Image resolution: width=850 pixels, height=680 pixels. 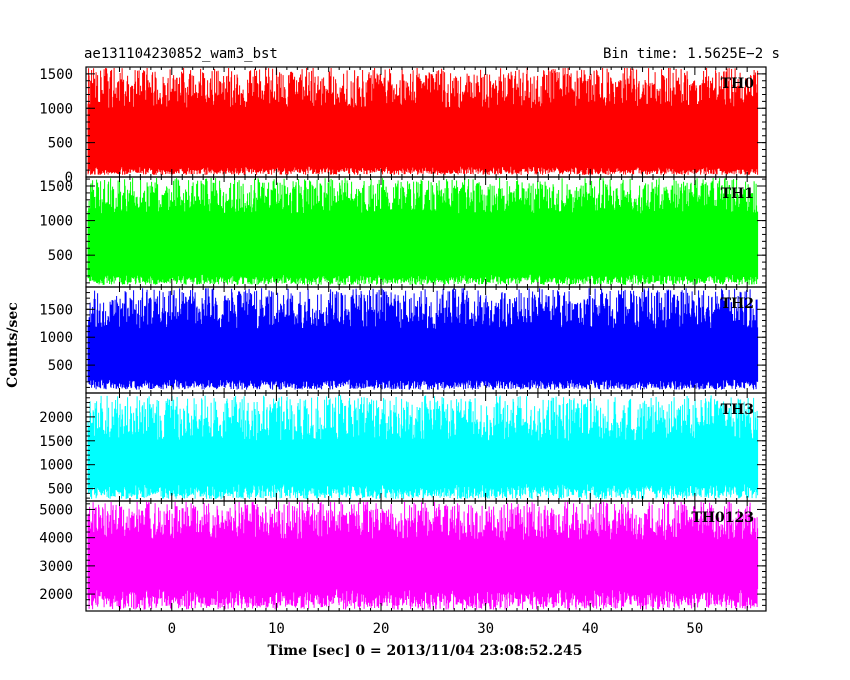 What do you see at coordinates (590, 629) in the screenshot?
I see `x-tick-label: 40` at bounding box center [590, 629].